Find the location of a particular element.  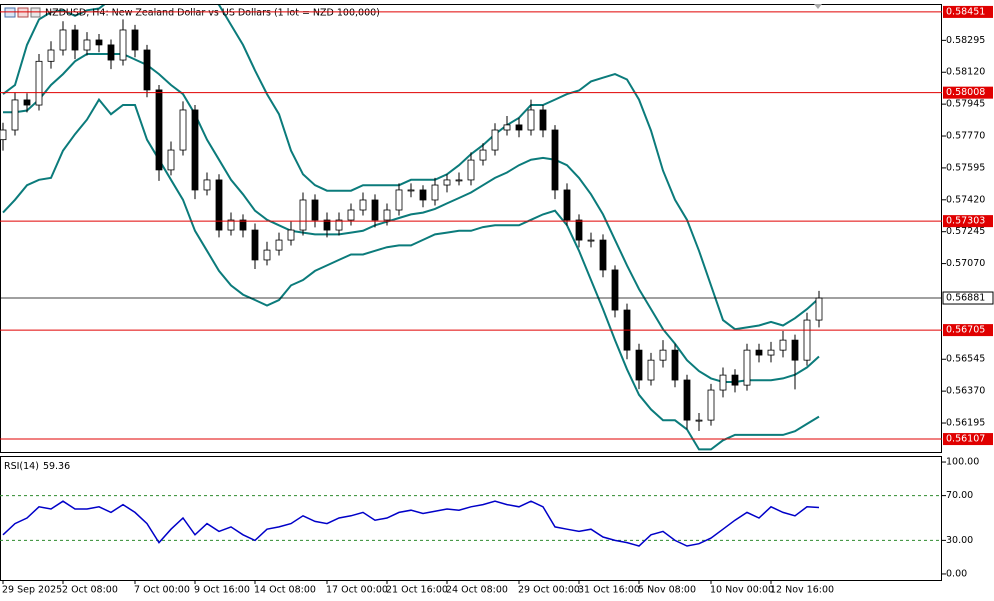

y-tick-label: 0.57070 is located at coordinates (965, 263).